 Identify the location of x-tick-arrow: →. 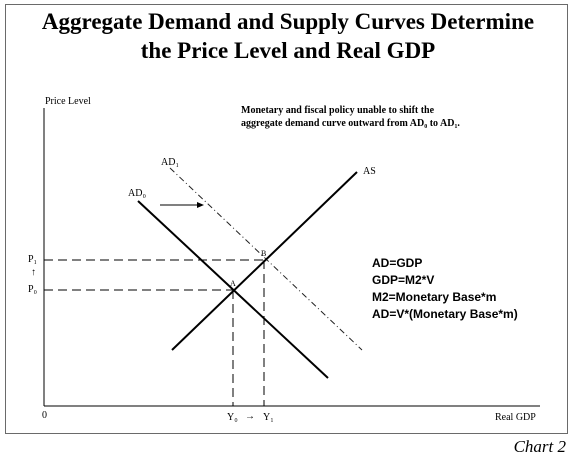
(250, 416).